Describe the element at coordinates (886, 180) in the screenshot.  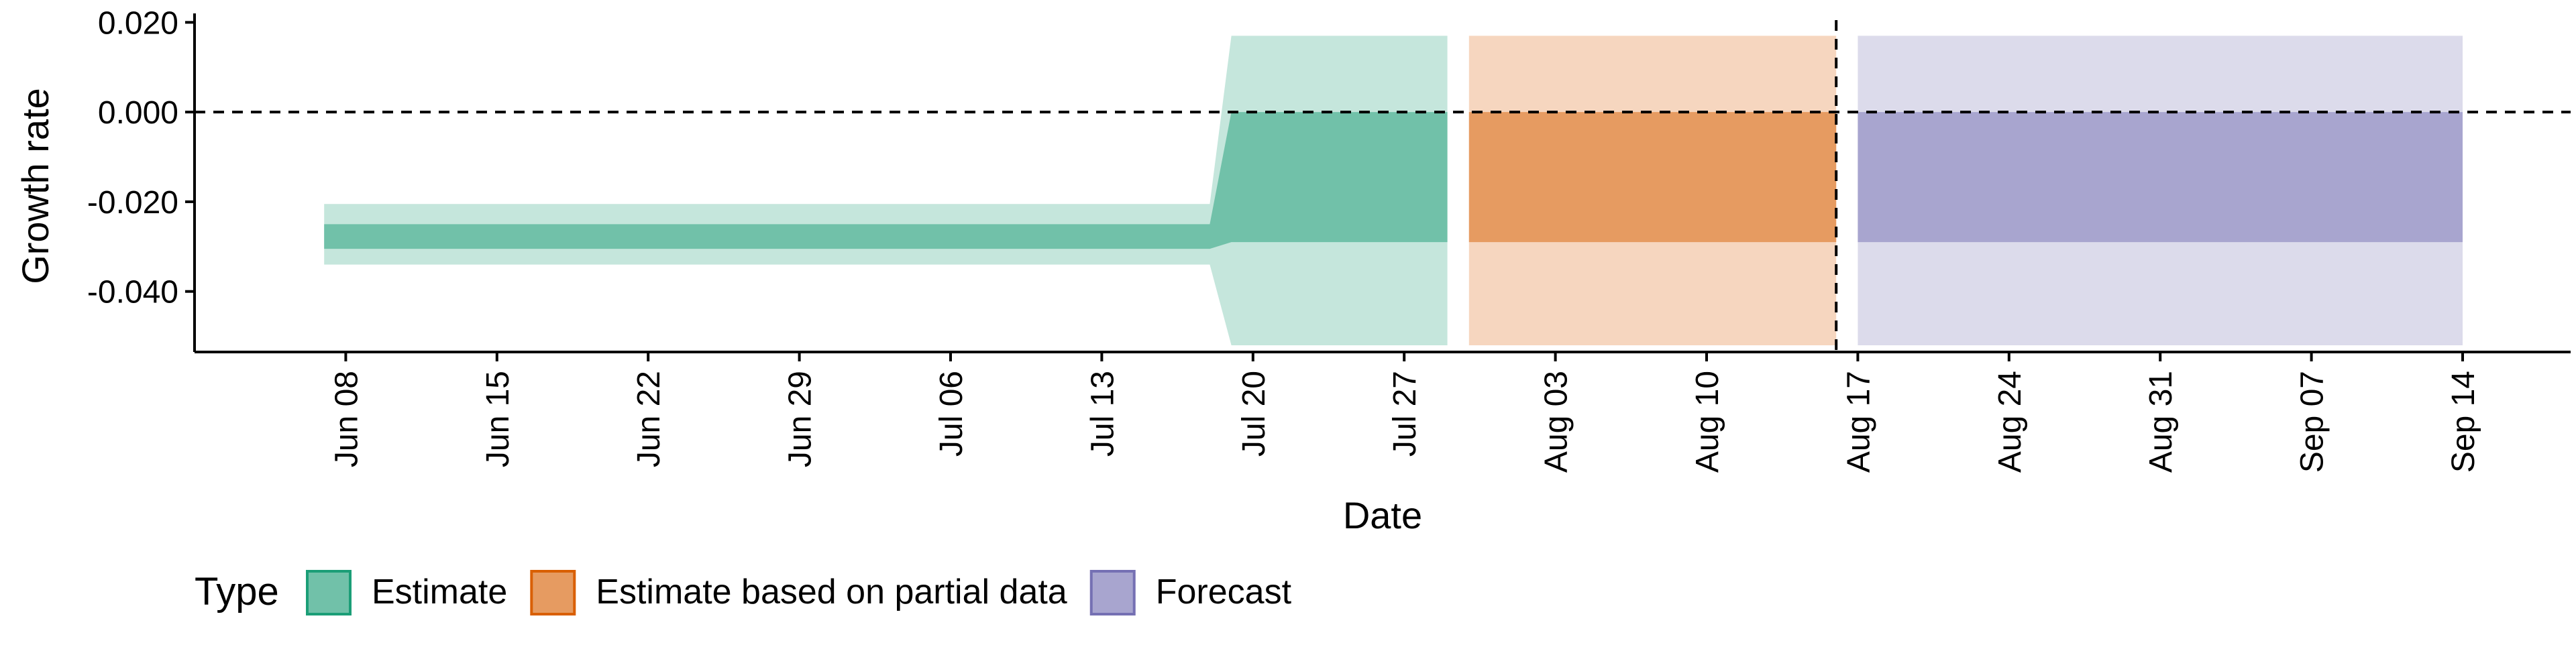
I see `inner-ribbon-estimate` at that location.